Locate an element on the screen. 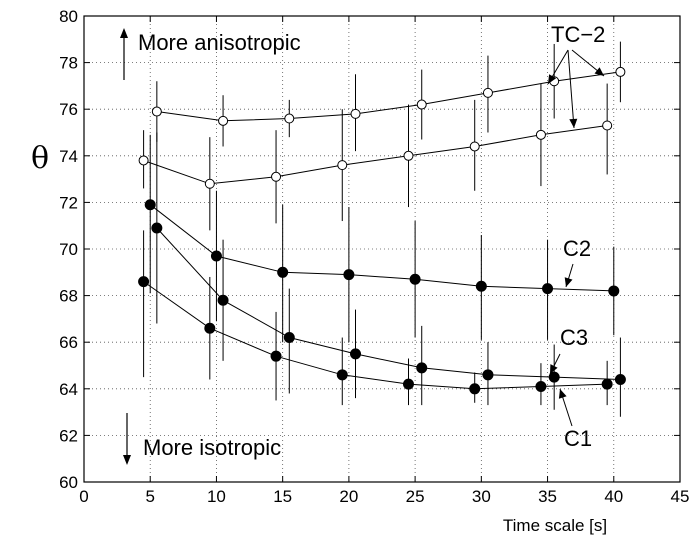  y-tick-label: 78 is located at coordinates (68, 63).